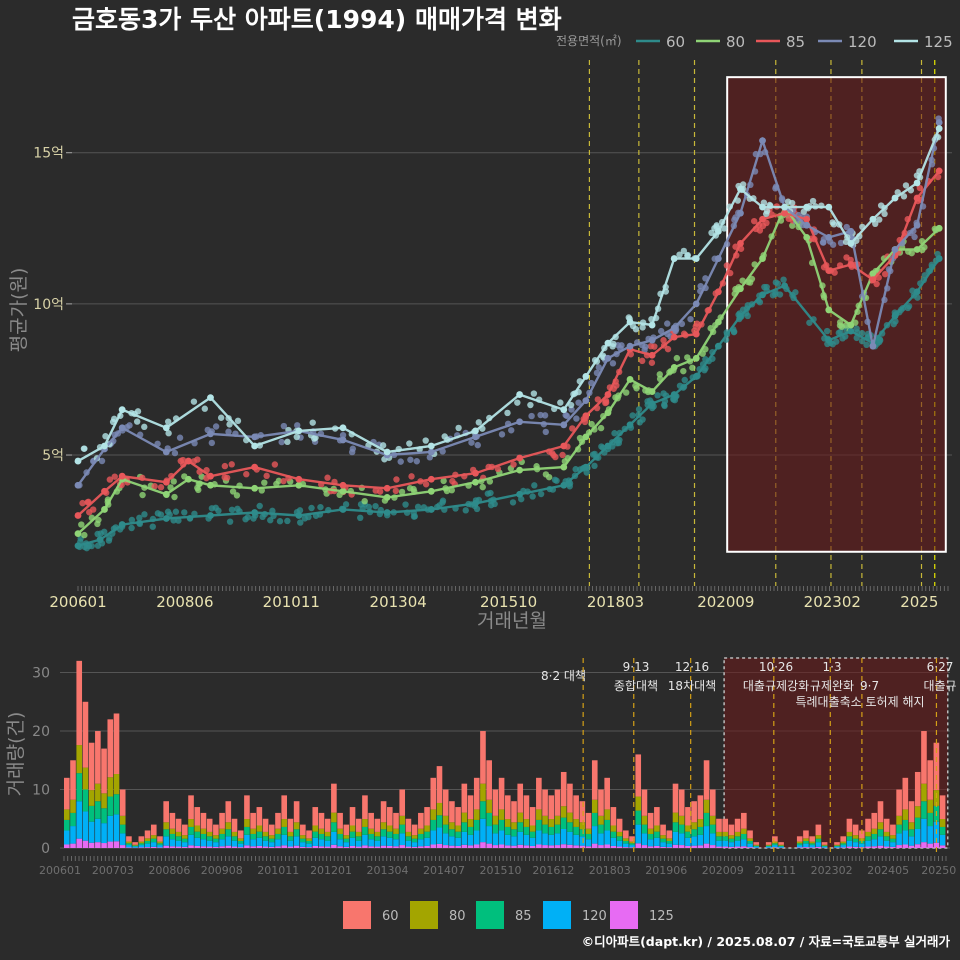 The image size is (960, 960). Describe the element at coordinates (938, 870) in the screenshot. I see `x-tick-label: 20250` at that location.